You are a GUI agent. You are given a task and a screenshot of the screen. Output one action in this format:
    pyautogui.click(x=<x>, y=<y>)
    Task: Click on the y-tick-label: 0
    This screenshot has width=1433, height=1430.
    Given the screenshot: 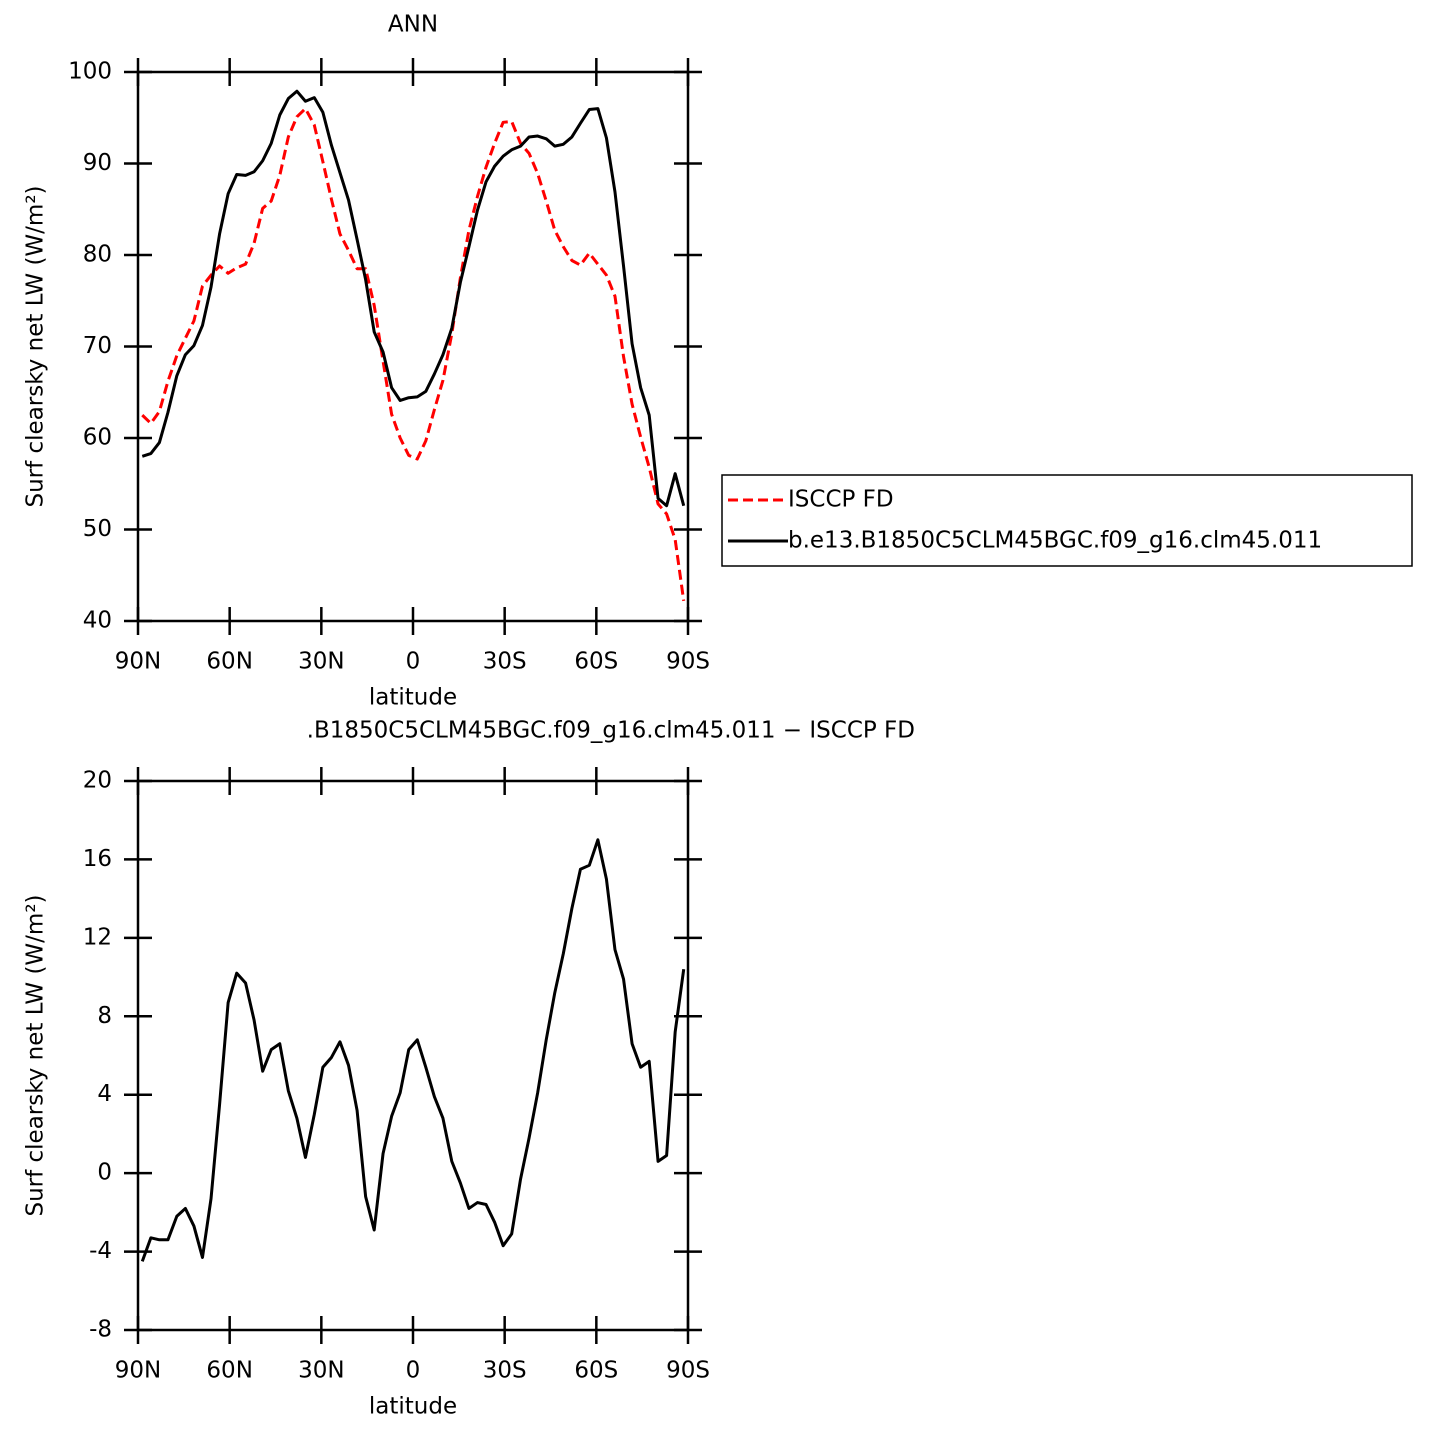 What is the action you would take?
    pyautogui.click(x=104, y=1173)
    